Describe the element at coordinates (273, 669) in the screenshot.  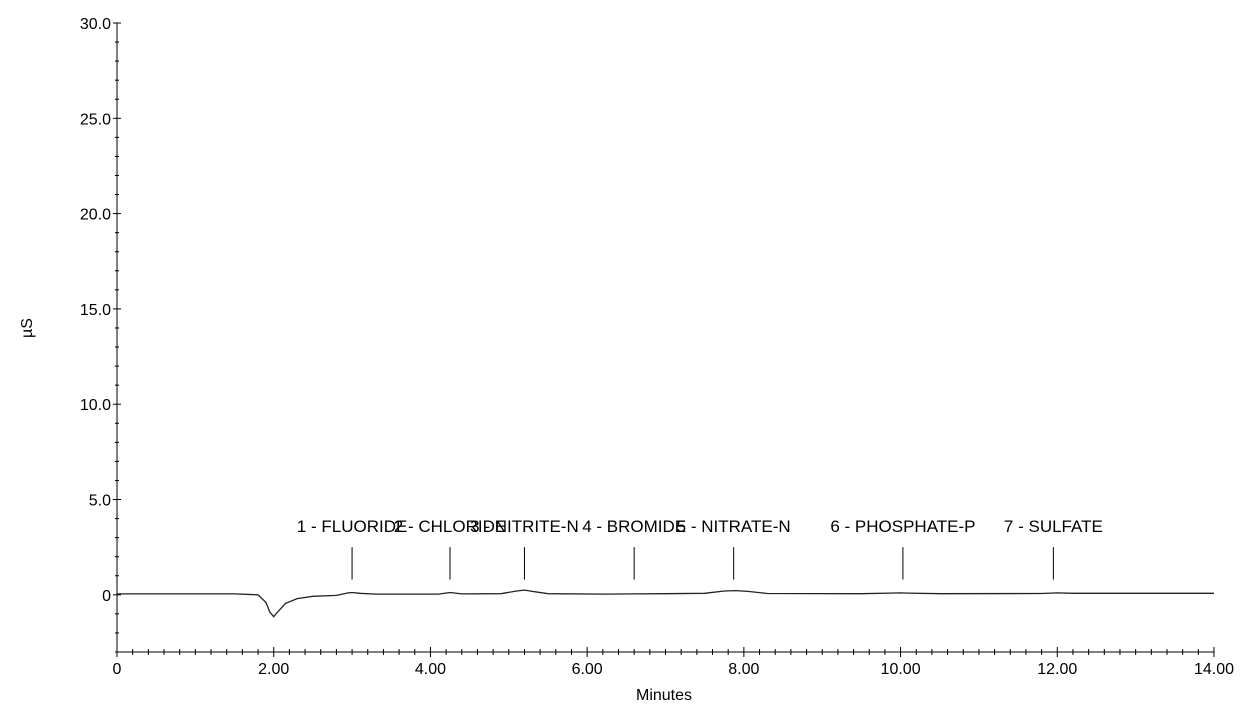
I see `x-tick-label: 2.00` at that location.